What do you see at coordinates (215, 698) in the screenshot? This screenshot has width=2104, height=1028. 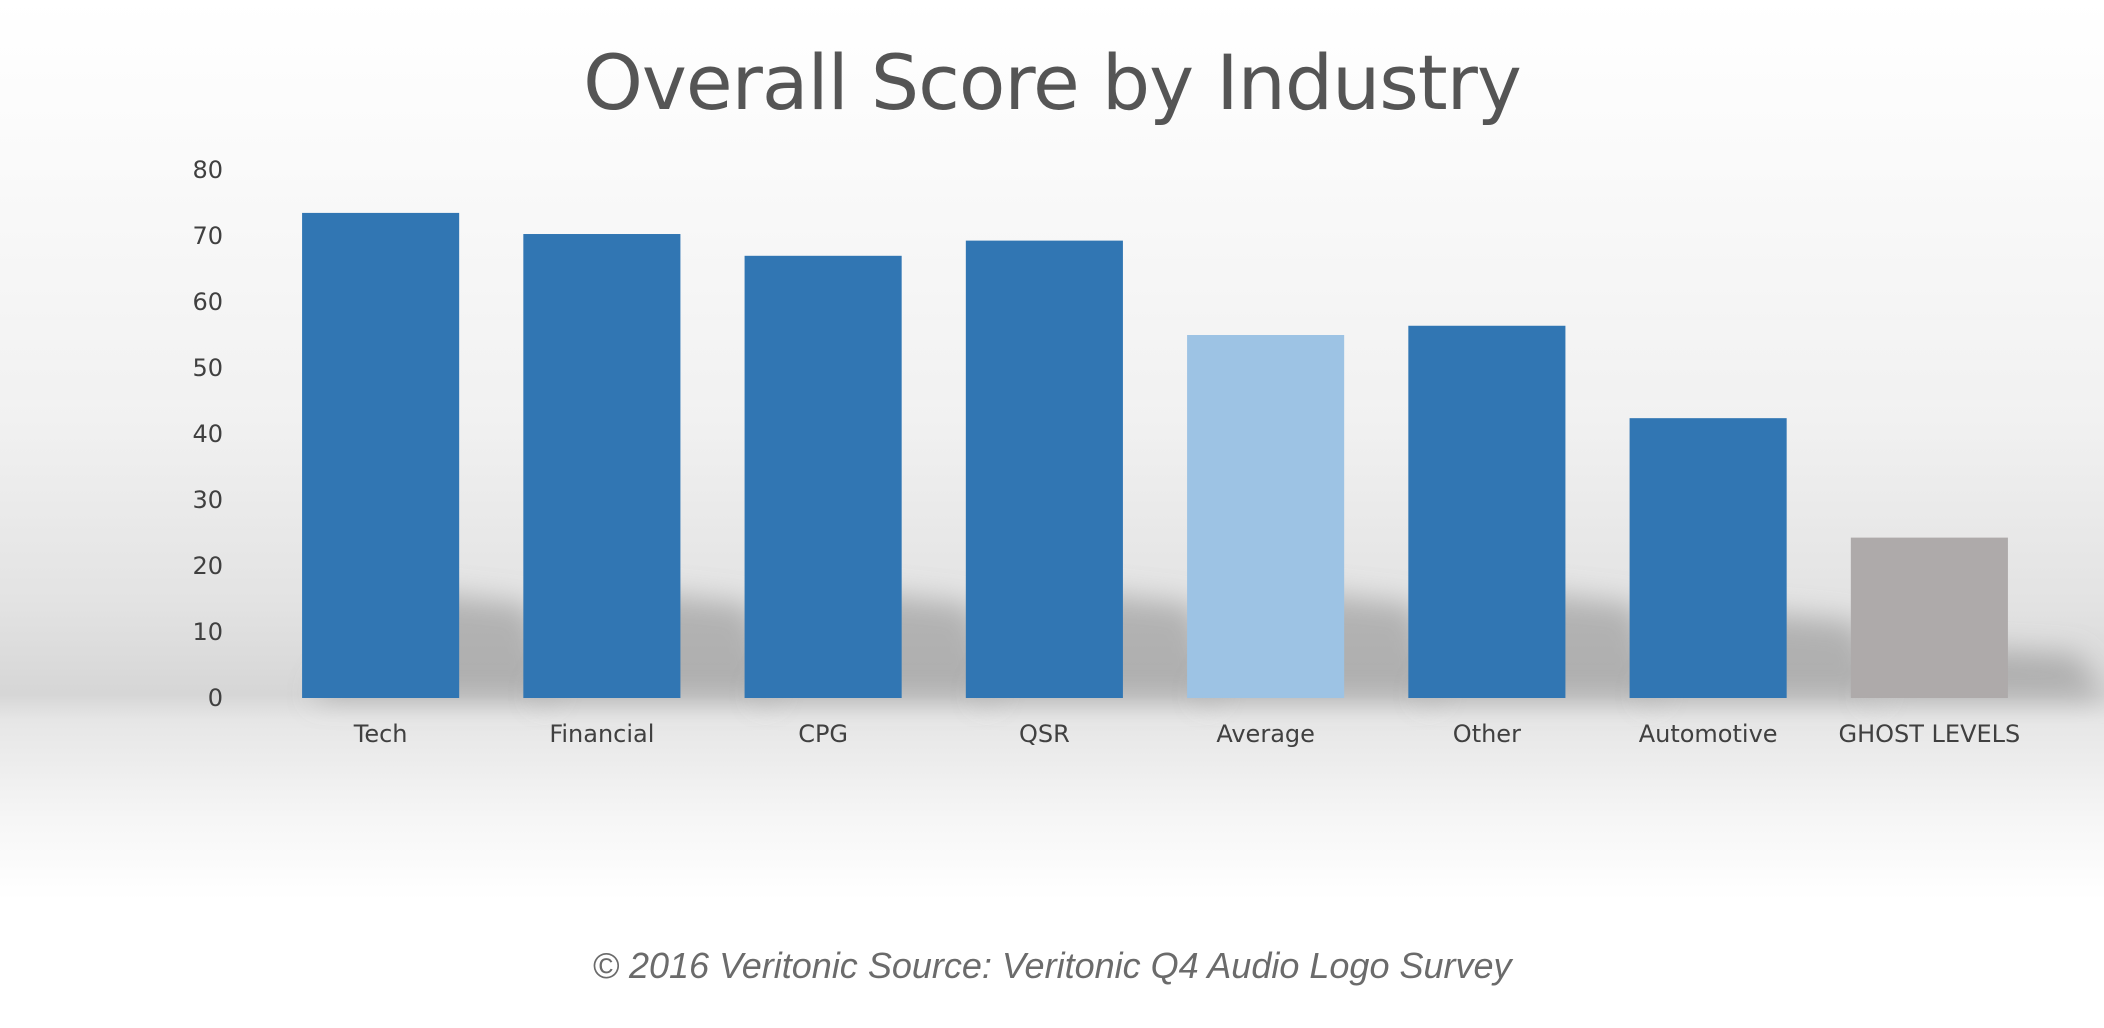 I see `y-tick-label-0: 0` at bounding box center [215, 698].